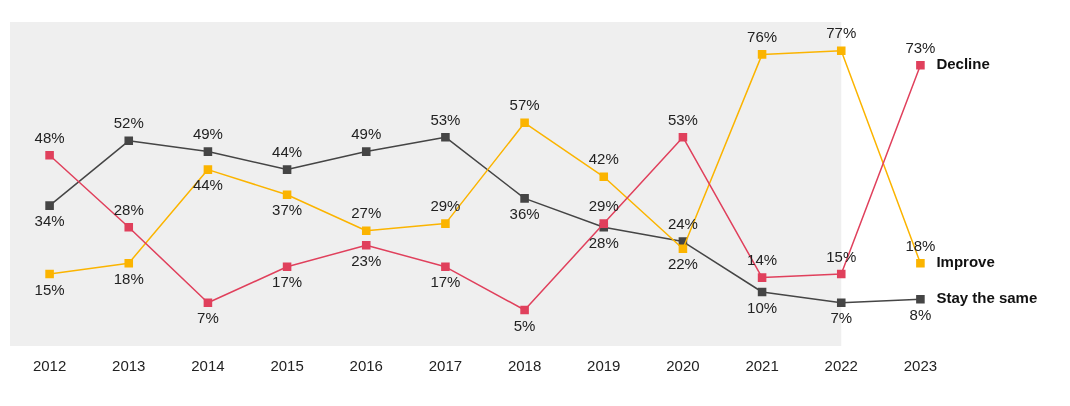 The width and height of the screenshot is (1070, 406). What do you see at coordinates (49, 366) in the screenshot?
I see `x-tick-label: 2012` at bounding box center [49, 366].